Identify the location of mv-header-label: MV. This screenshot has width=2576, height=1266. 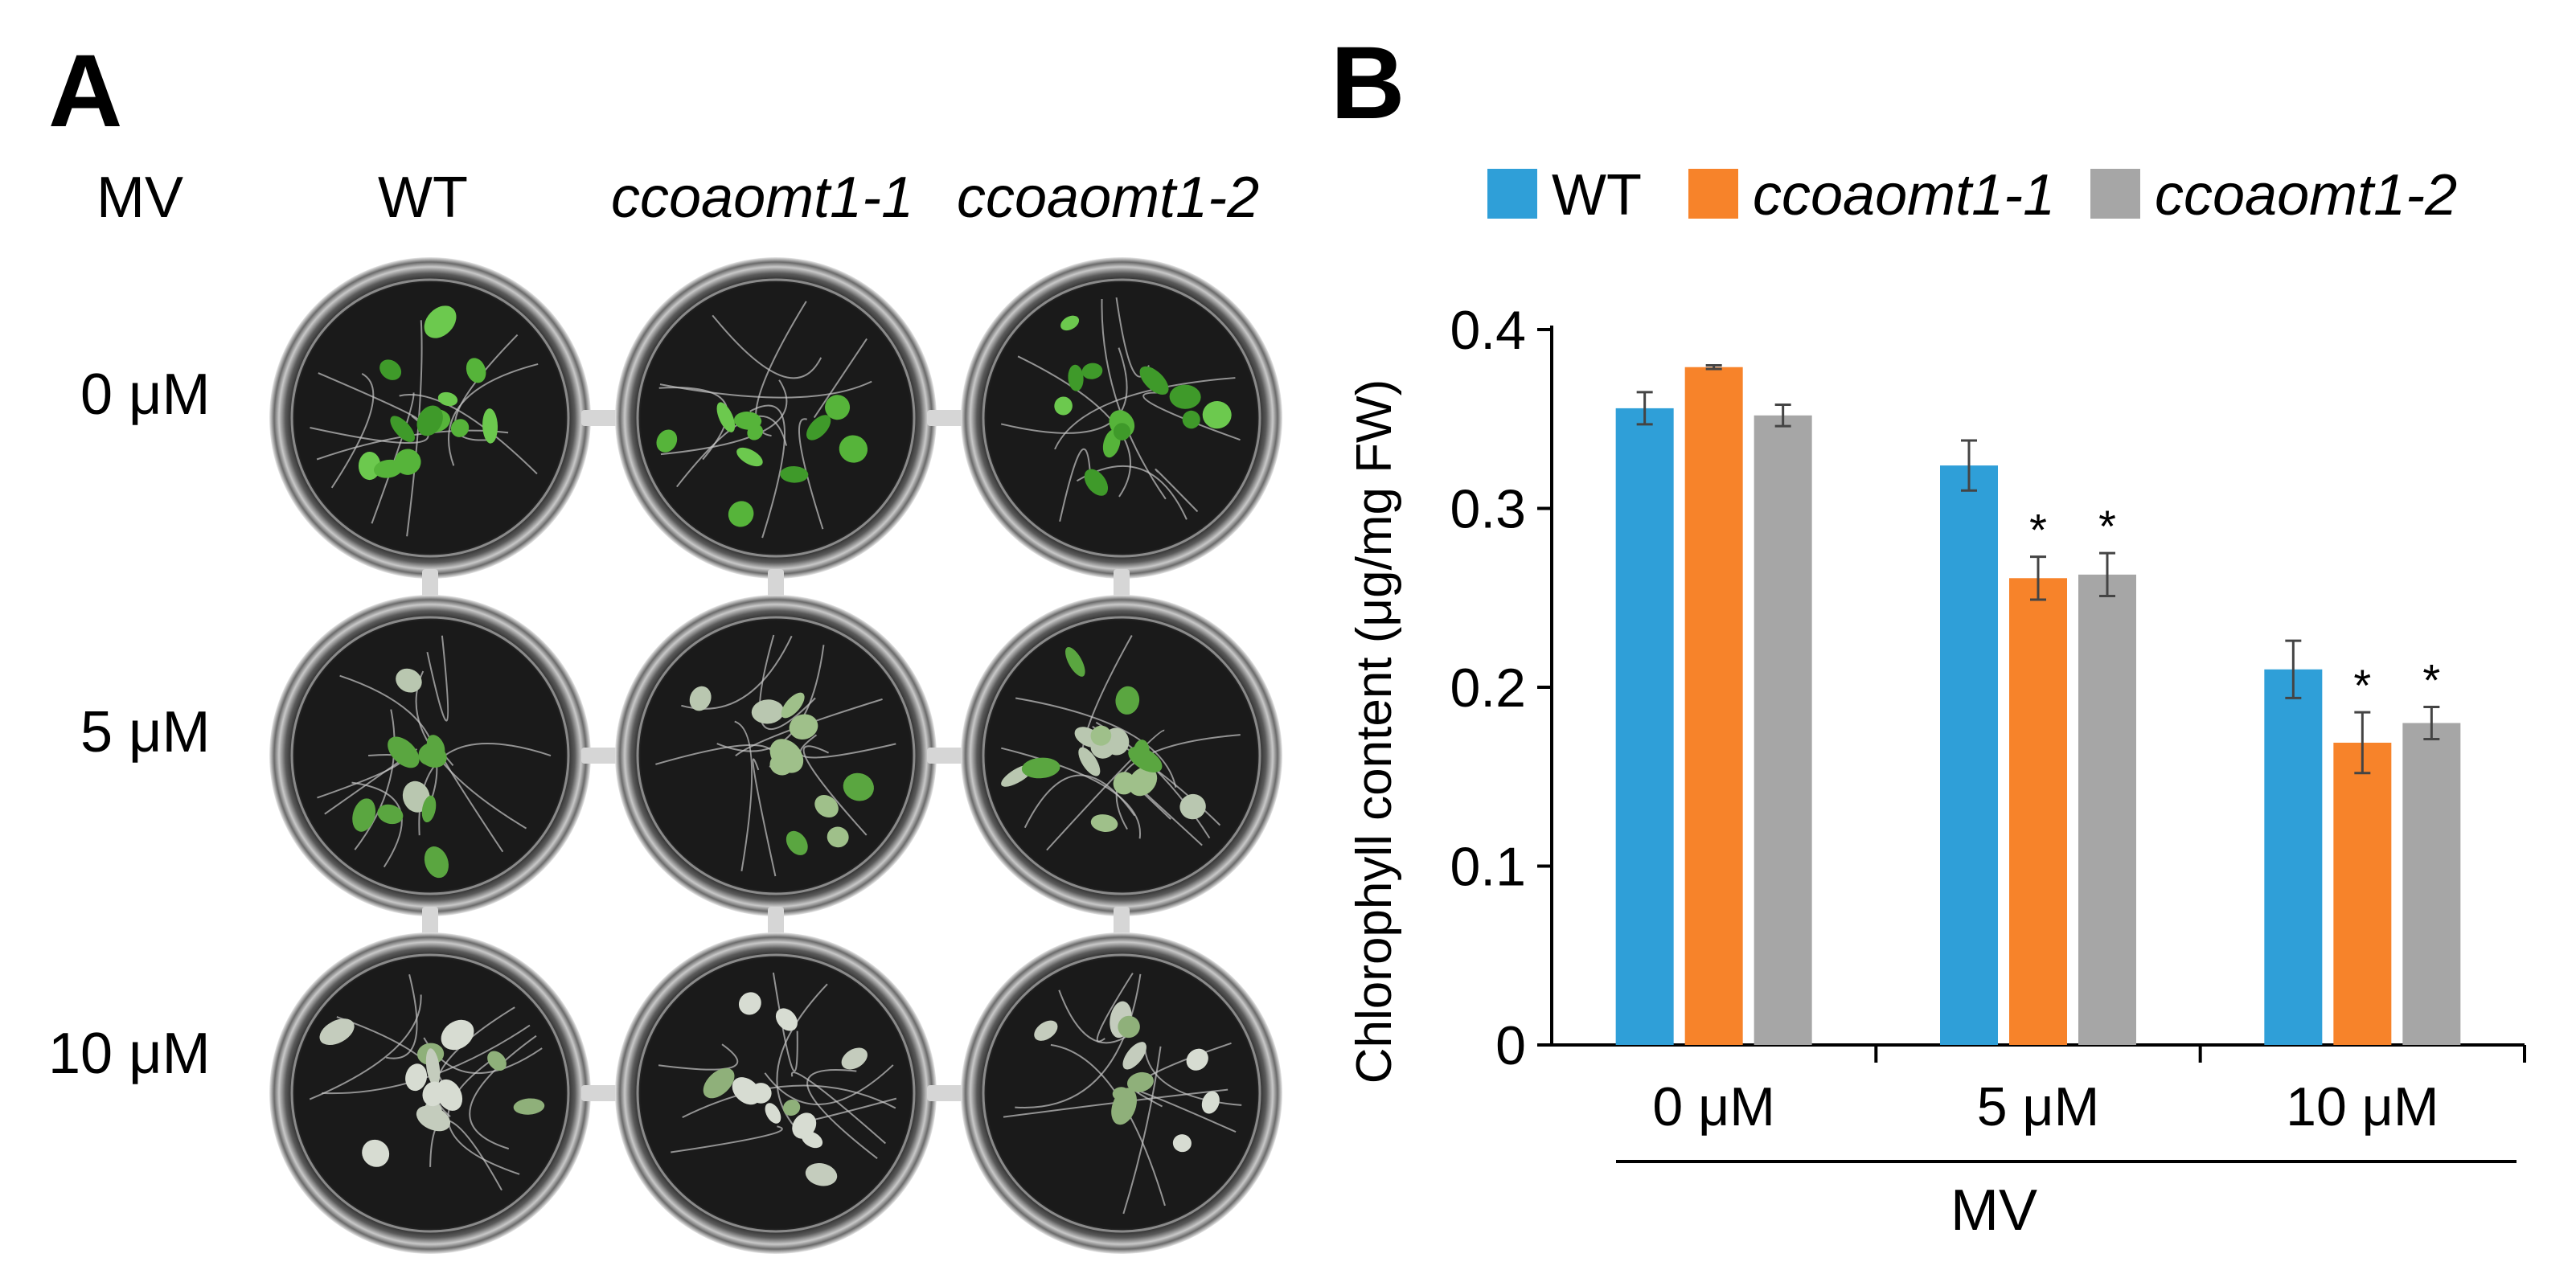
(139, 198).